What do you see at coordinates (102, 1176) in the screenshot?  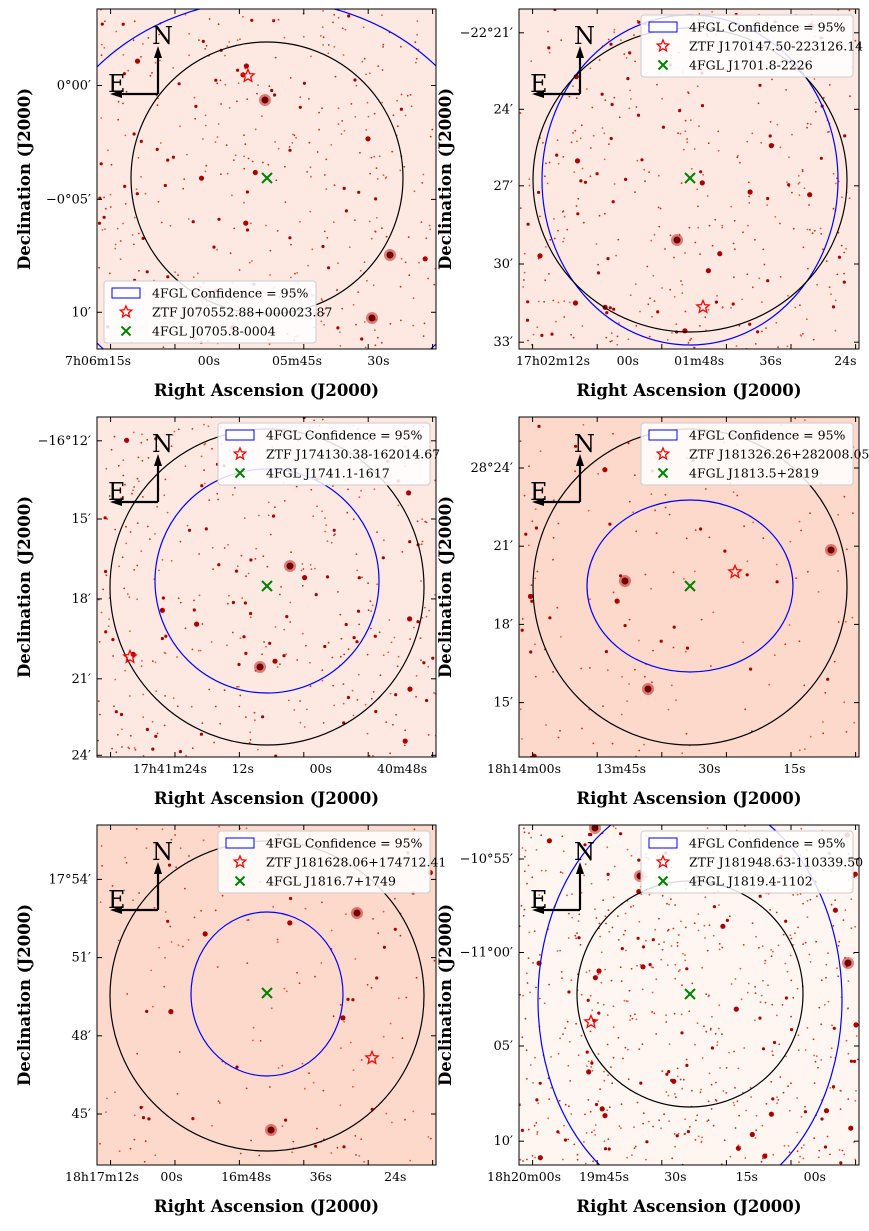 I see `ra-tick-label: 18h17m12s` at bounding box center [102, 1176].